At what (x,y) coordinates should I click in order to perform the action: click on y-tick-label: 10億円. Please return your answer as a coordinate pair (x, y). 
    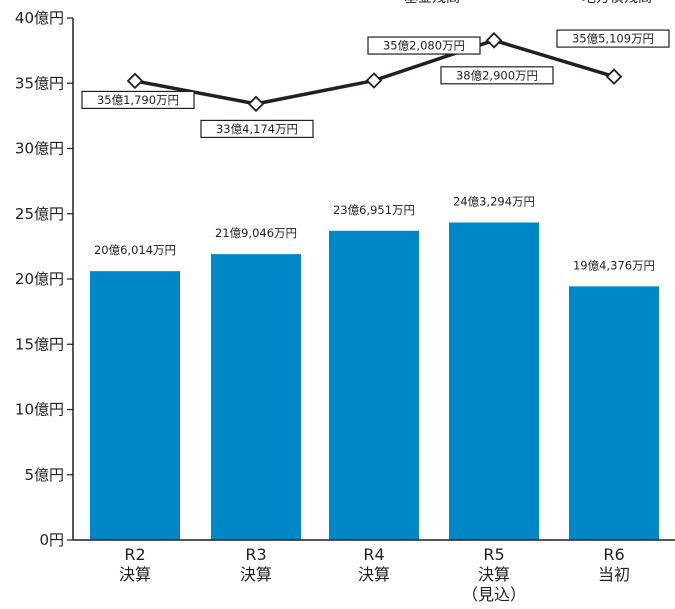
    Looking at the image, I should click on (39, 410).